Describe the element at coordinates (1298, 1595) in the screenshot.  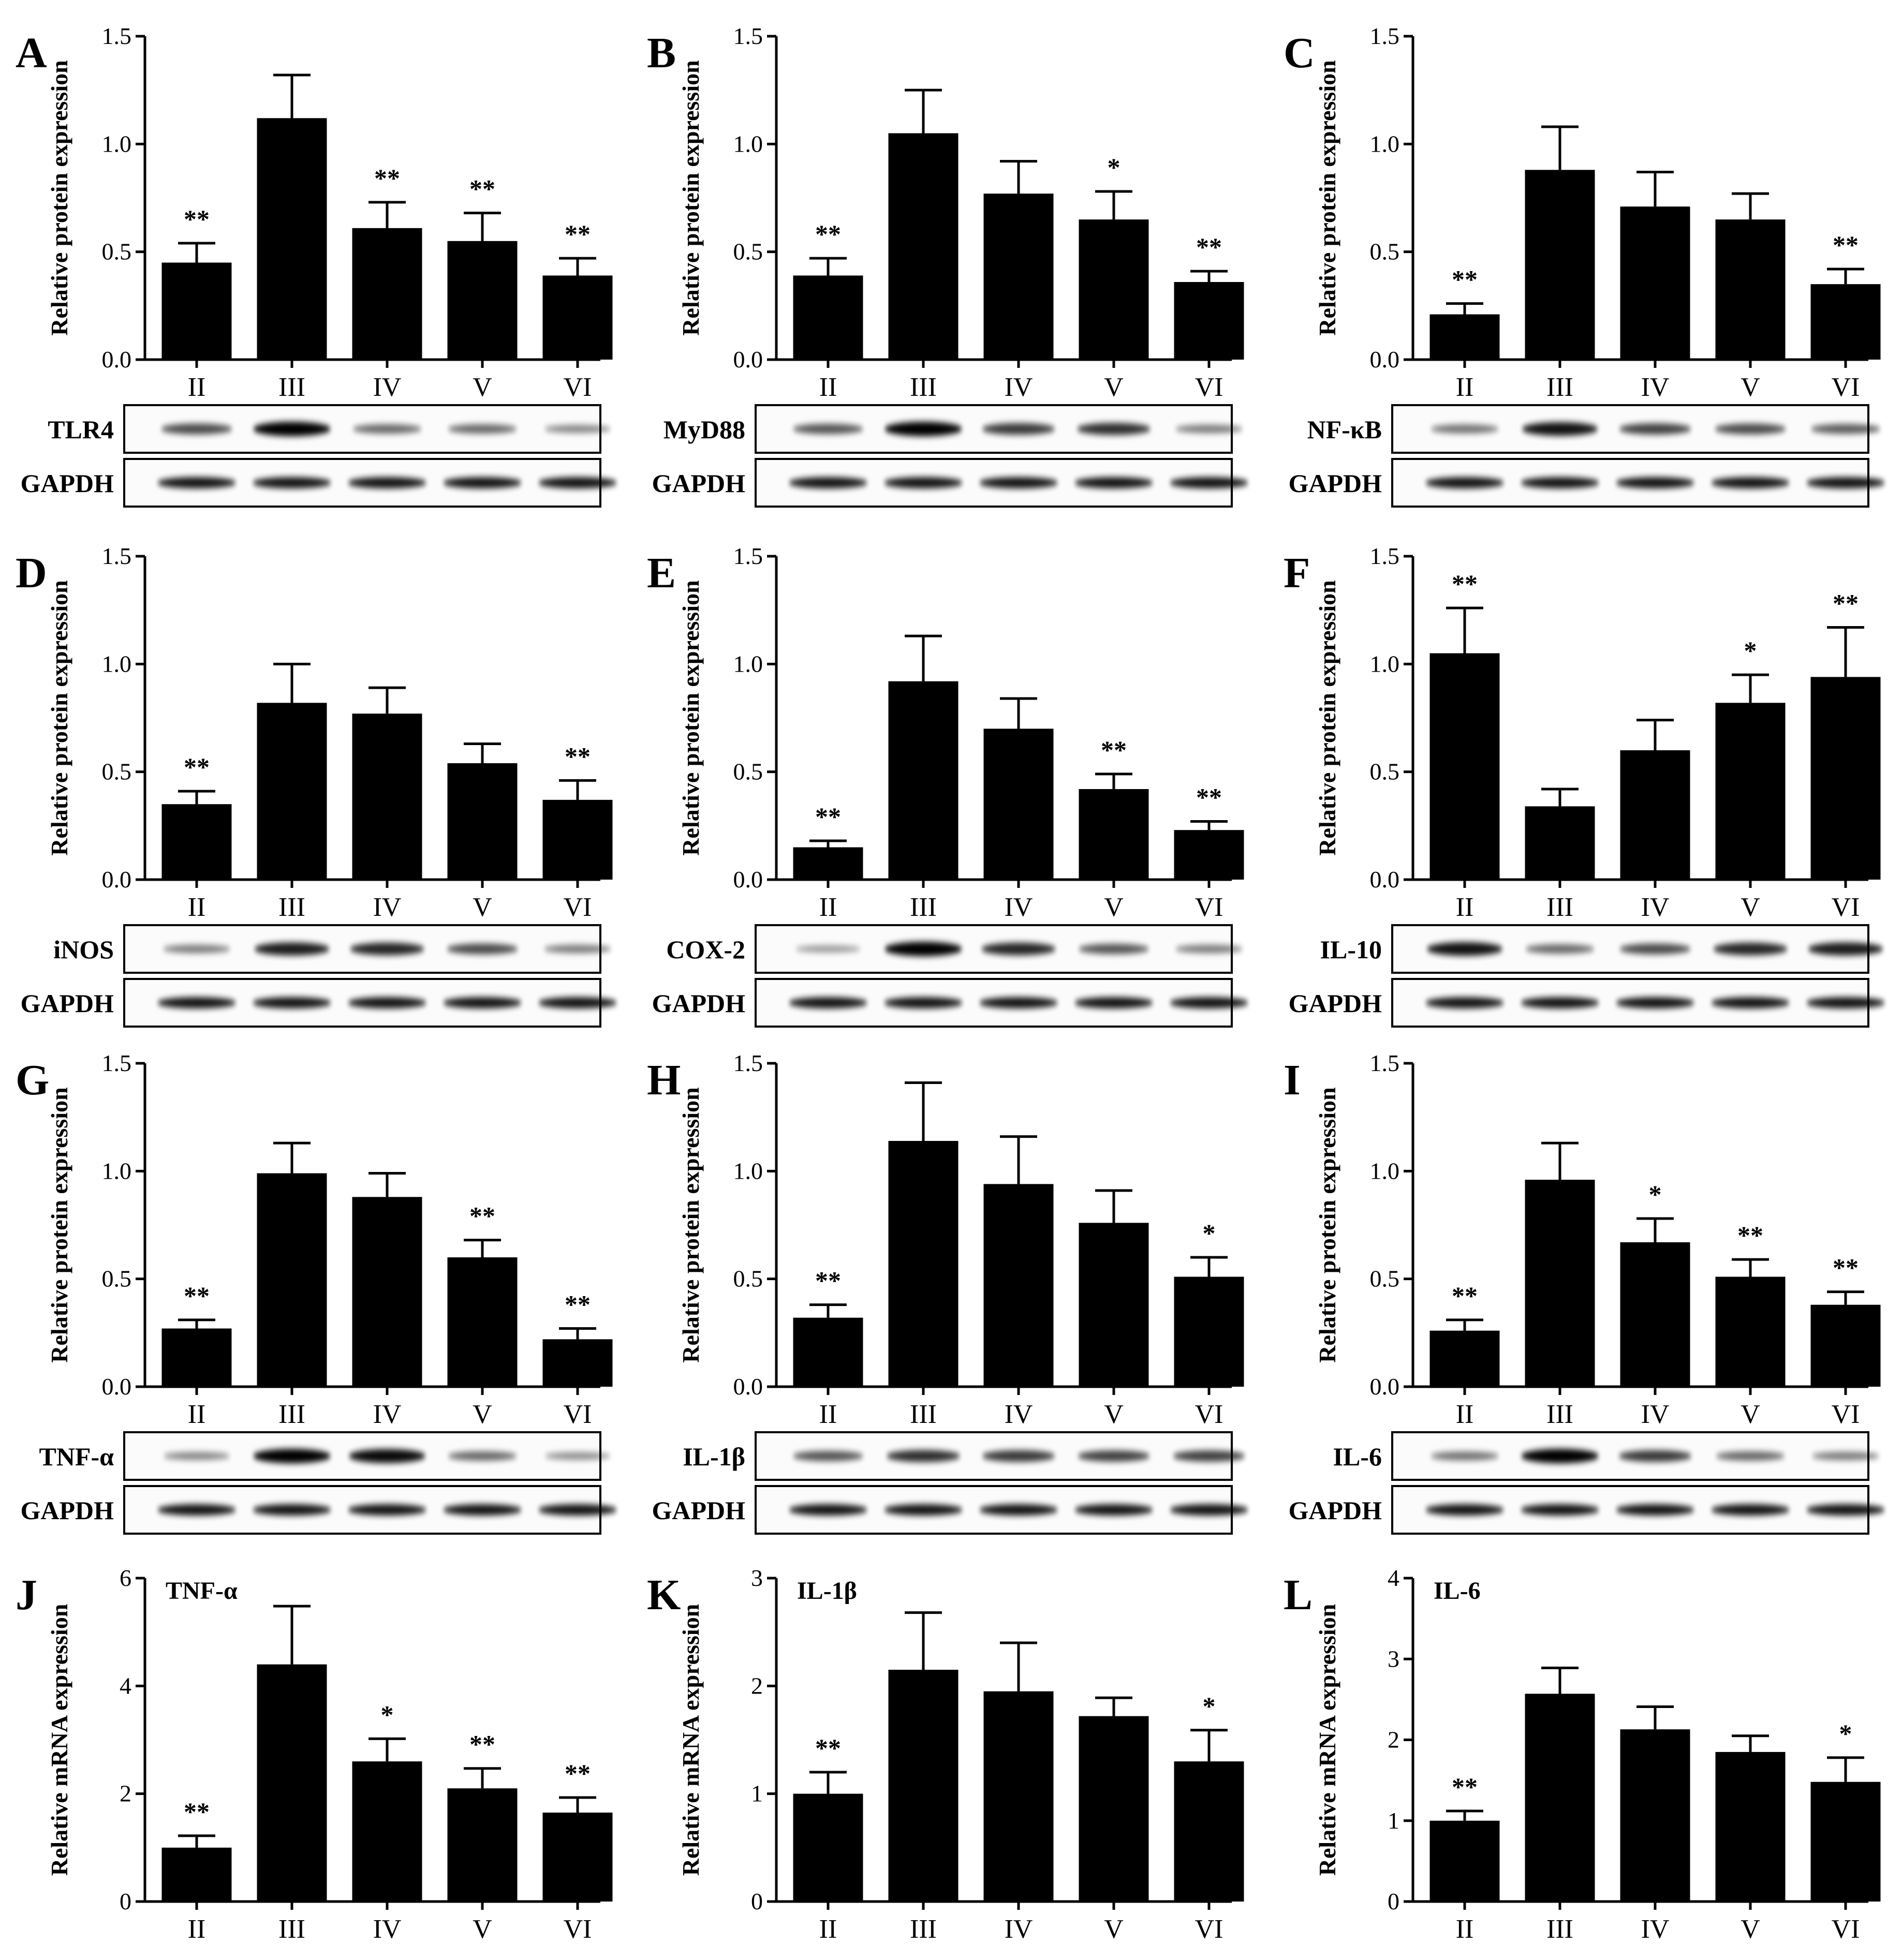
I see `panel-label: L` at that location.